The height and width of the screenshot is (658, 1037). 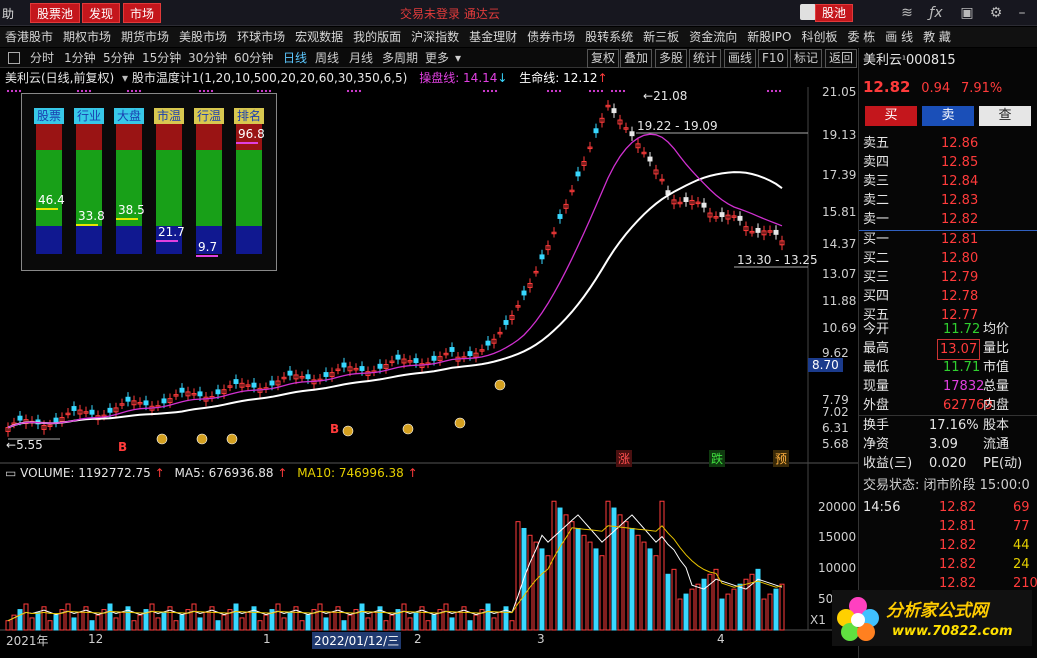 I want to click on tab-market: 市场, so click(x=142, y=13).